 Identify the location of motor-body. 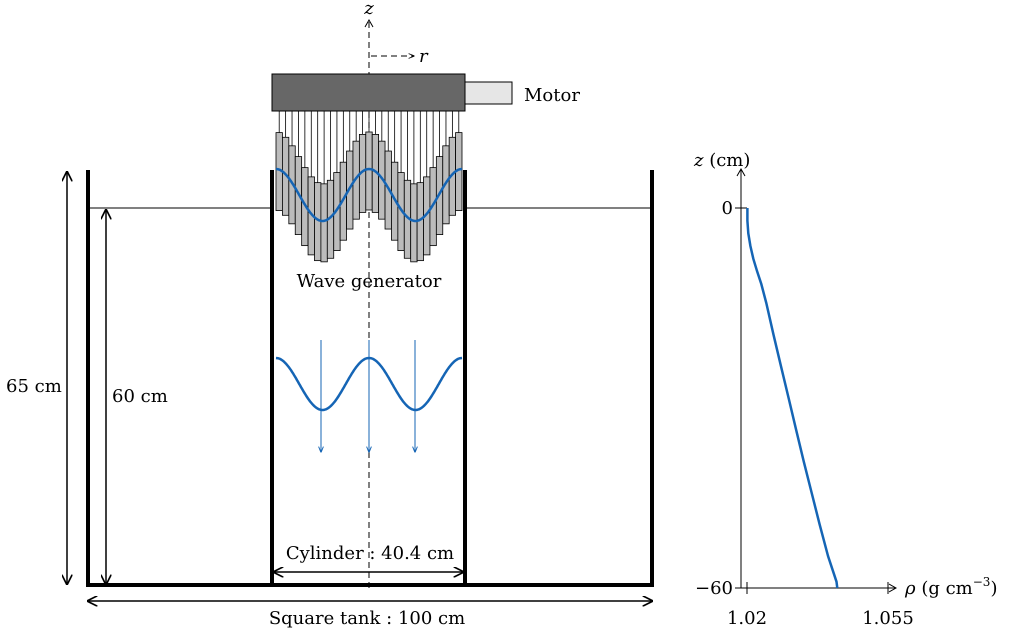
(368, 92).